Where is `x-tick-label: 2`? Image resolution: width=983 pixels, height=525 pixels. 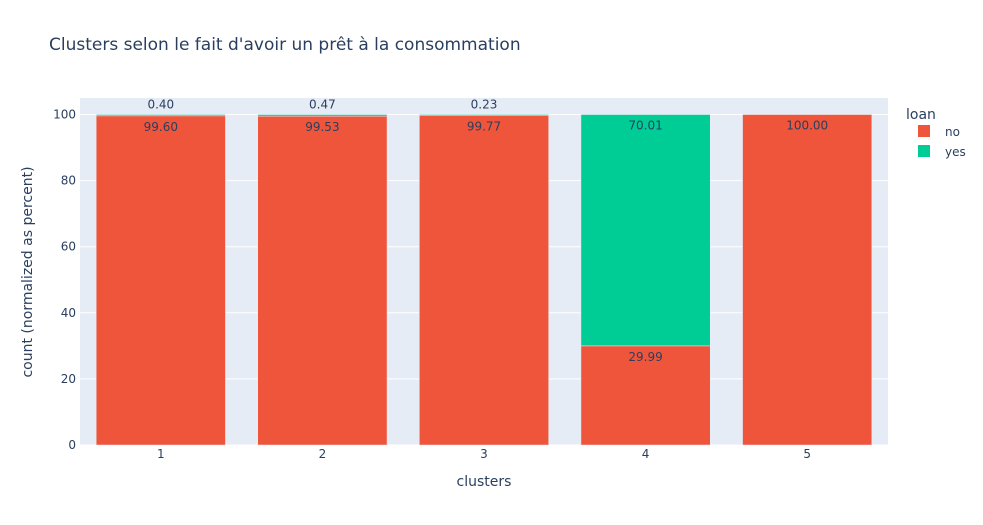 x-tick-label: 2 is located at coordinates (323, 454).